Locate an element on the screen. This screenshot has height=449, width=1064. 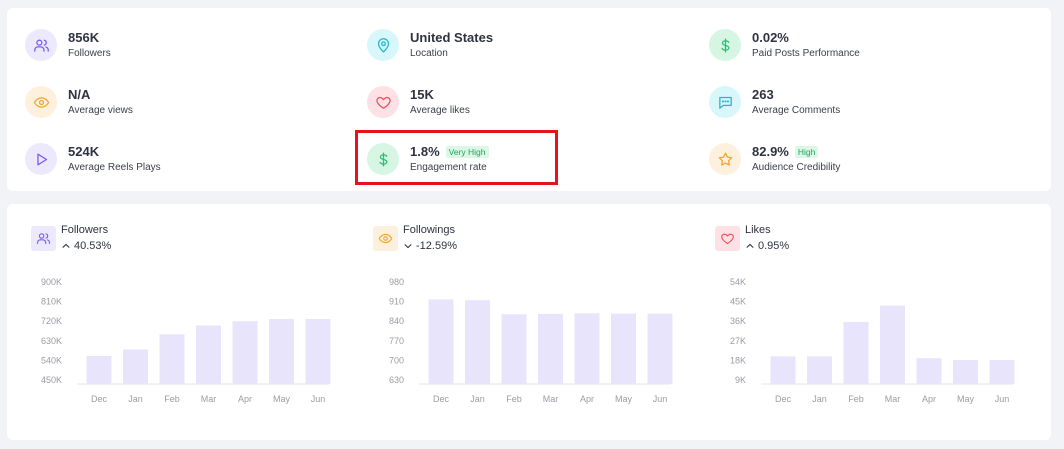
stat-label: Audience Credibility is located at coordinates (796, 167).